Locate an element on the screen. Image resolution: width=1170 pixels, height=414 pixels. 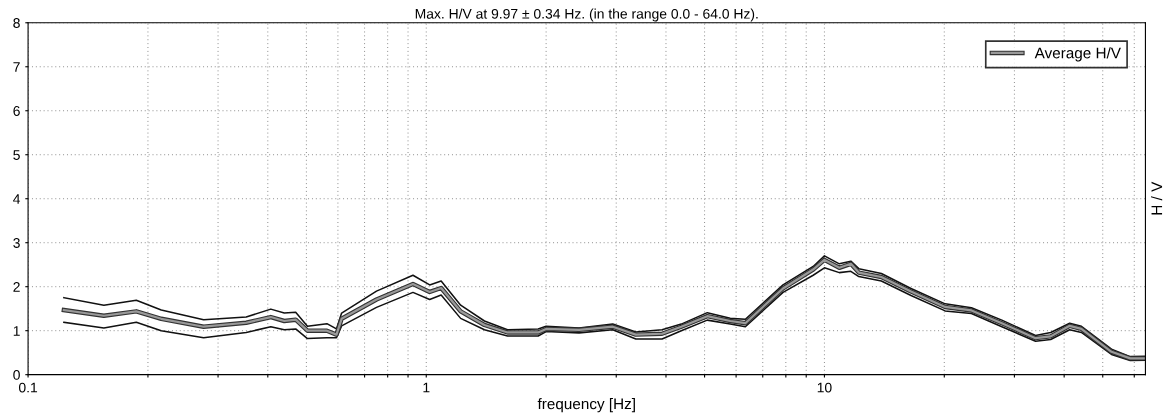
chart-title: Max. H/V at 9.97 ± 0.34 Hz. (in the range 0.0 - 64.0 Hz). is located at coordinates (586, 15).